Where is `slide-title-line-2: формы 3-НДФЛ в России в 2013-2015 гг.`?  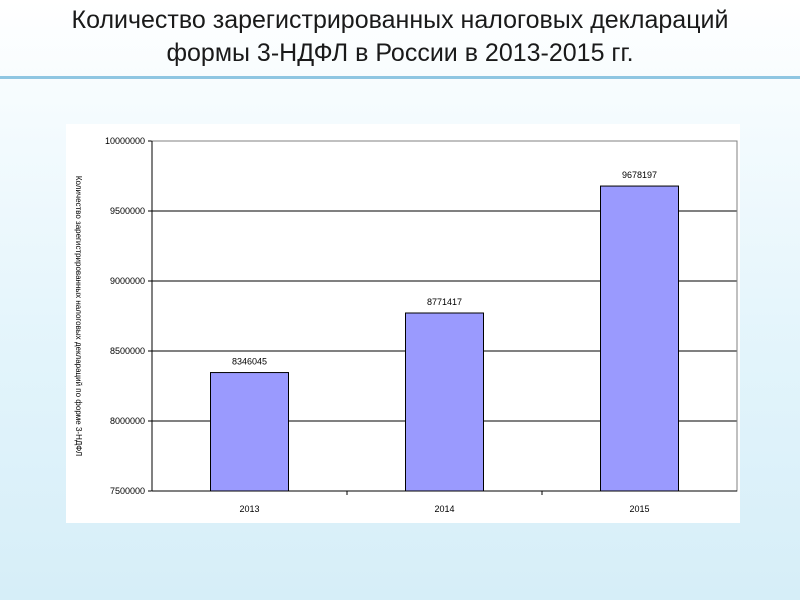 slide-title-line-2: формы 3-НДФЛ в России в 2013-2015 гг. is located at coordinates (400, 53).